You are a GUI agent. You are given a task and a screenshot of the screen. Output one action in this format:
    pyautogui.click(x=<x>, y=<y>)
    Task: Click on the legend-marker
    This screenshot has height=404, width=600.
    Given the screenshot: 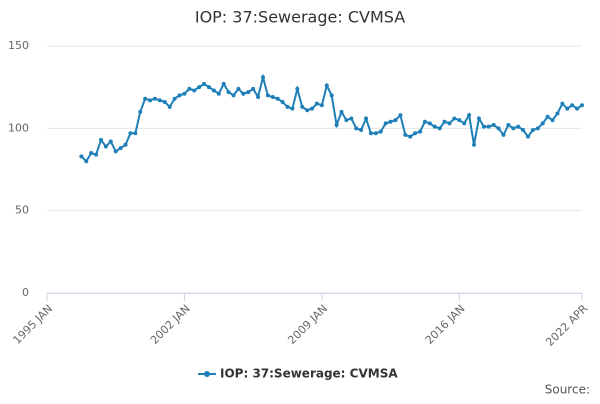 What is the action you would take?
    pyautogui.click(x=207, y=374)
    